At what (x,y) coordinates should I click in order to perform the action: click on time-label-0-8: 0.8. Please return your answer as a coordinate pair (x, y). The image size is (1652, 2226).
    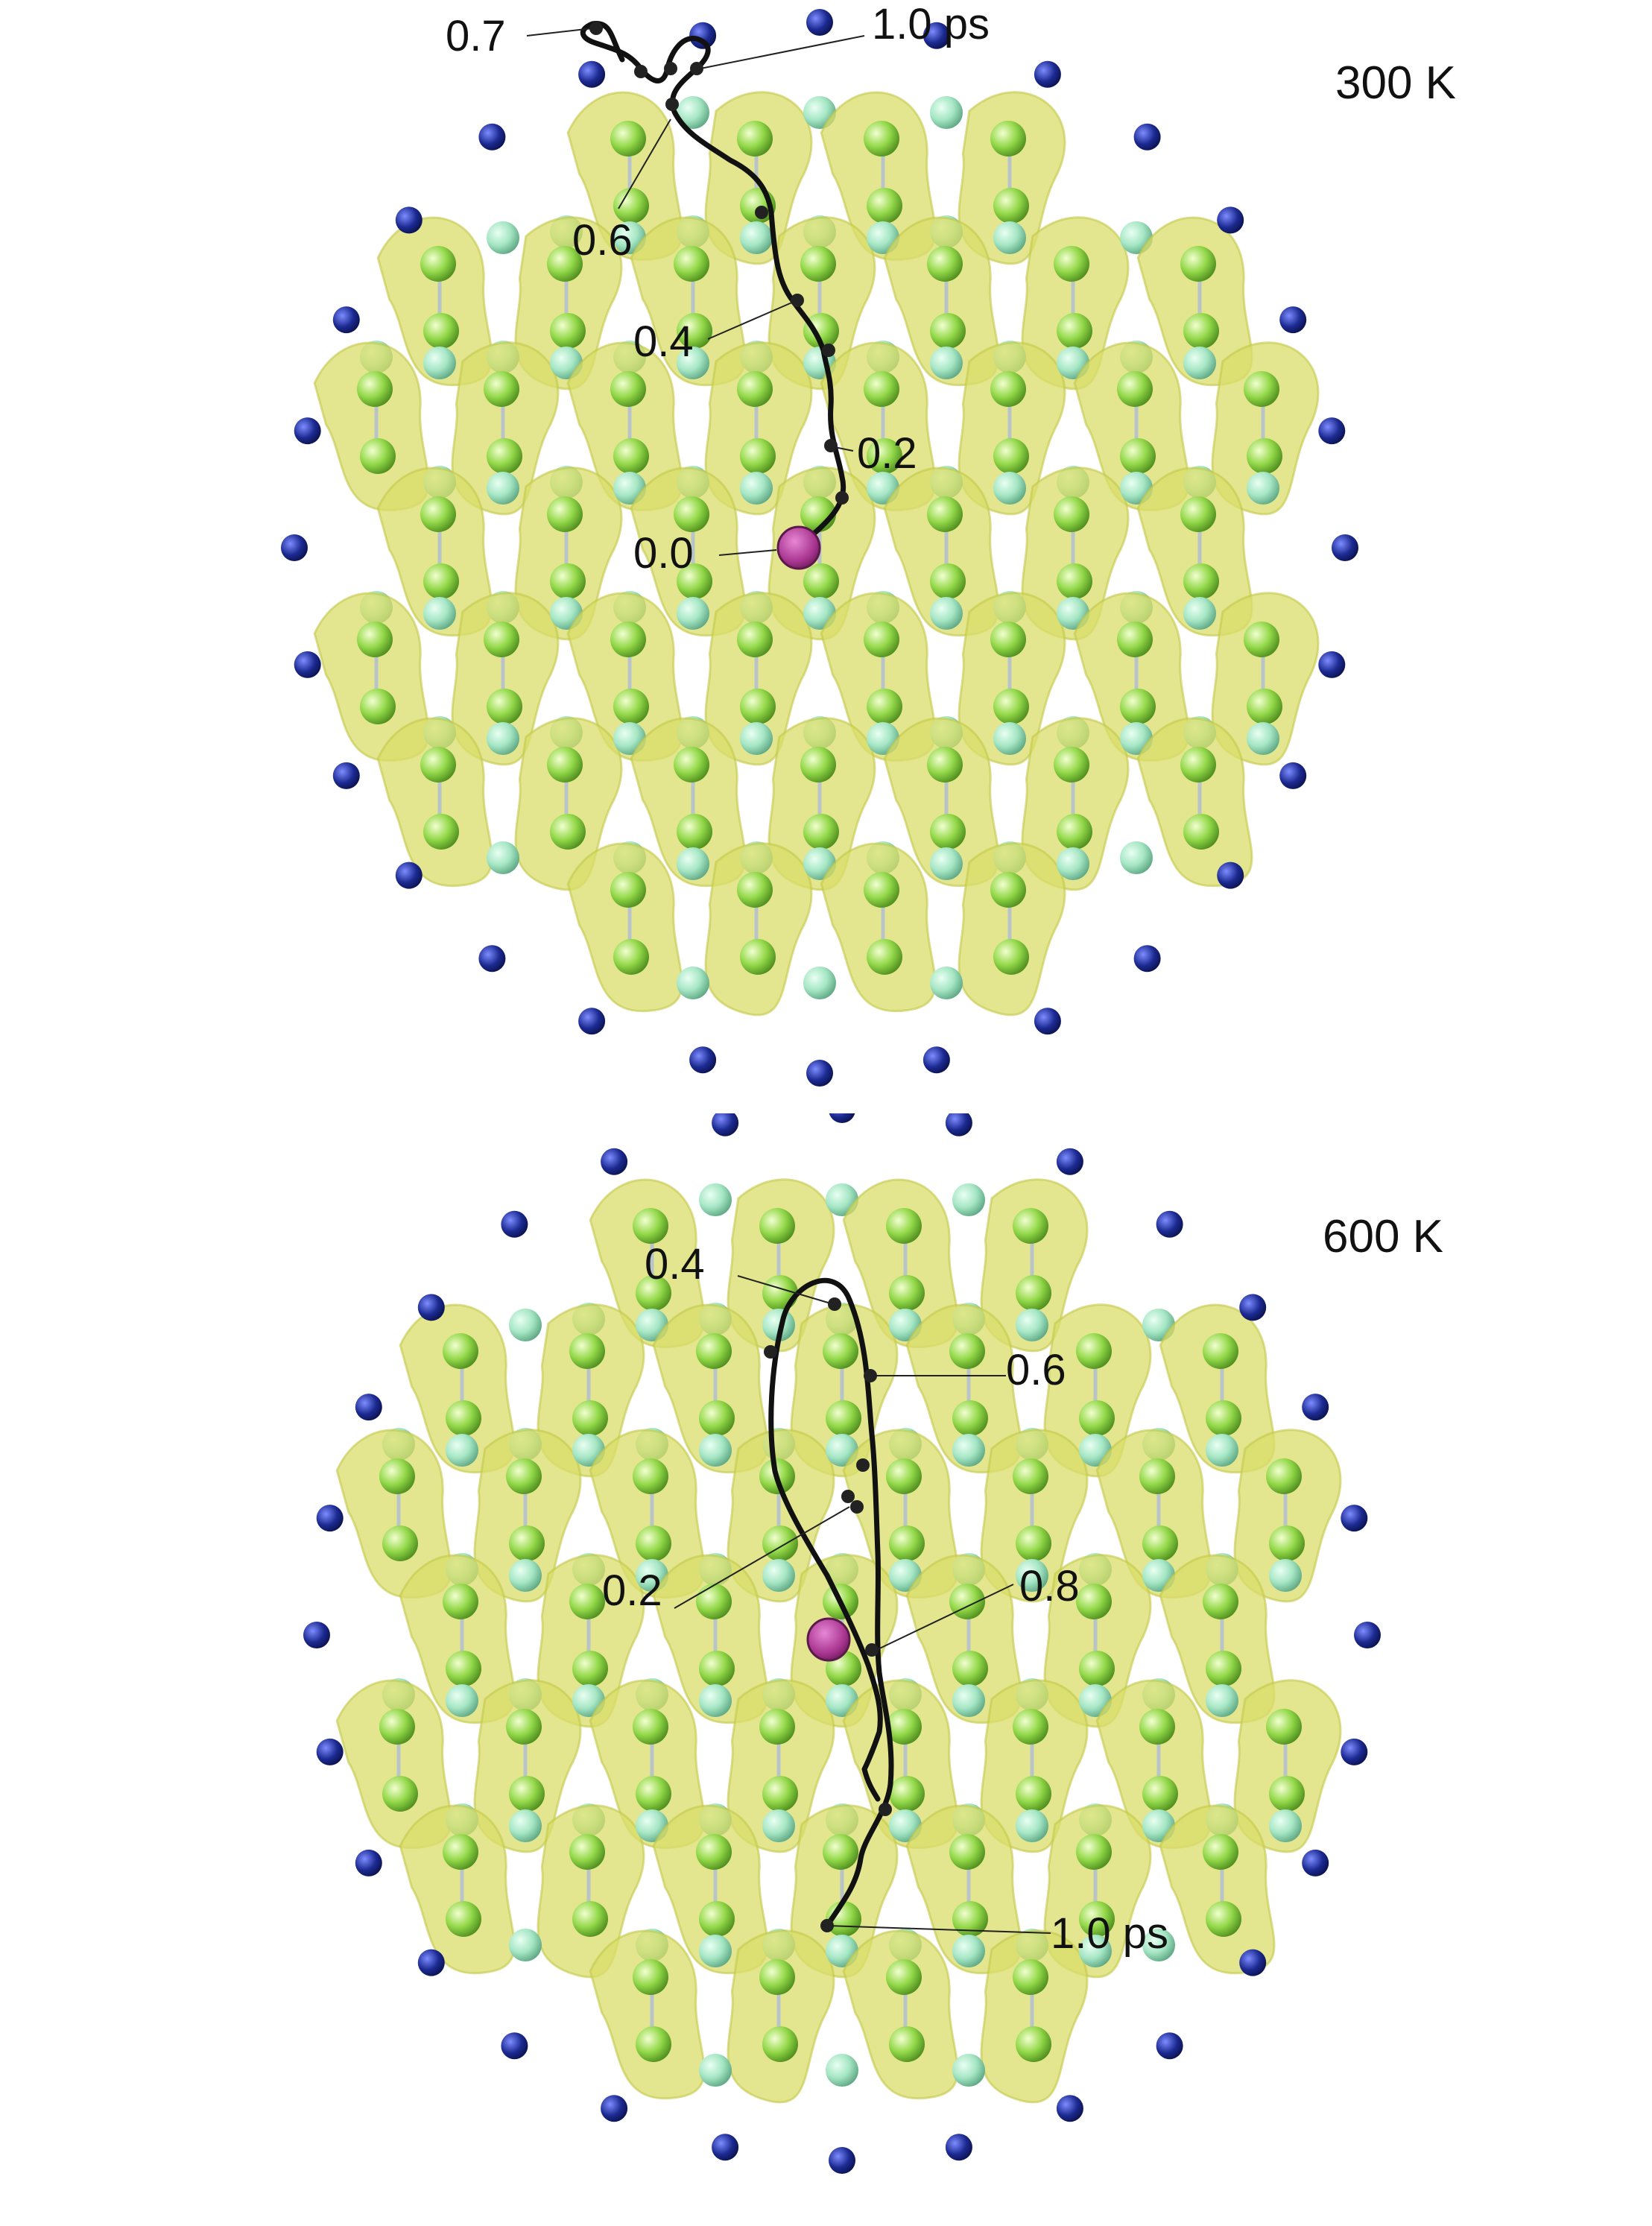
    Looking at the image, I should click on (1049, 1586).